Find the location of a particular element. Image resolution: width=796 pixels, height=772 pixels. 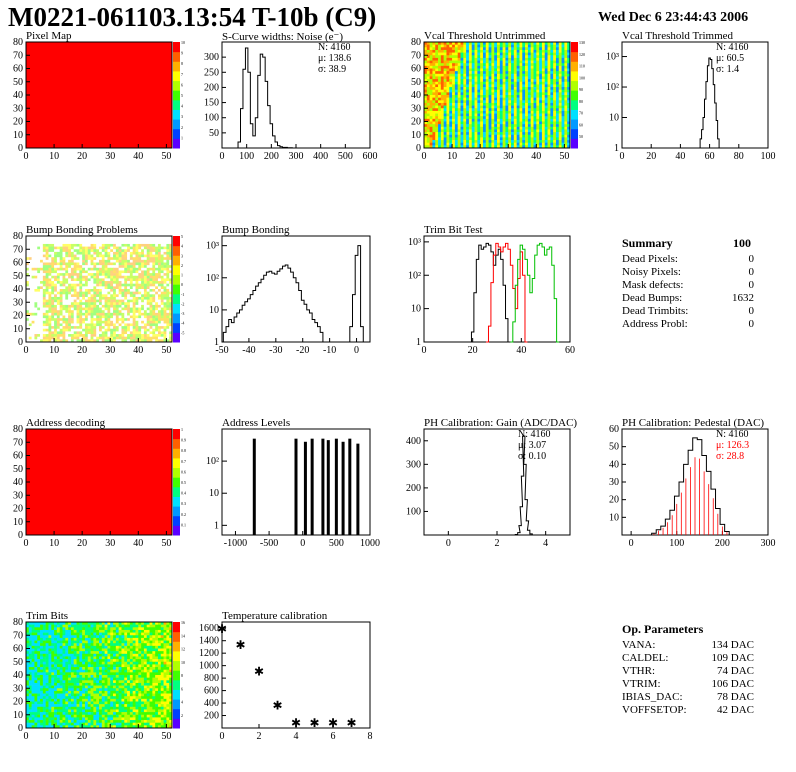

trim-bit-test-x-tick-label: 20 is located at coordinates (473, 350).